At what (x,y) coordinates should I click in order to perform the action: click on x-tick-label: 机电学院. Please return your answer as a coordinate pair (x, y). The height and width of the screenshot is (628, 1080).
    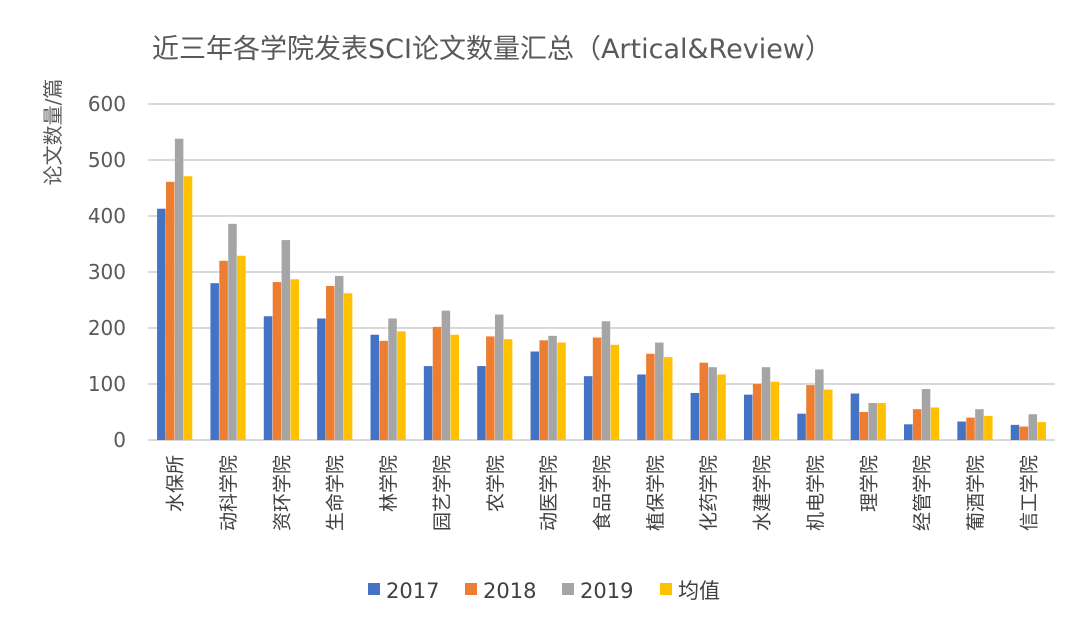
    Looking at the image, I should click on (816, 493).